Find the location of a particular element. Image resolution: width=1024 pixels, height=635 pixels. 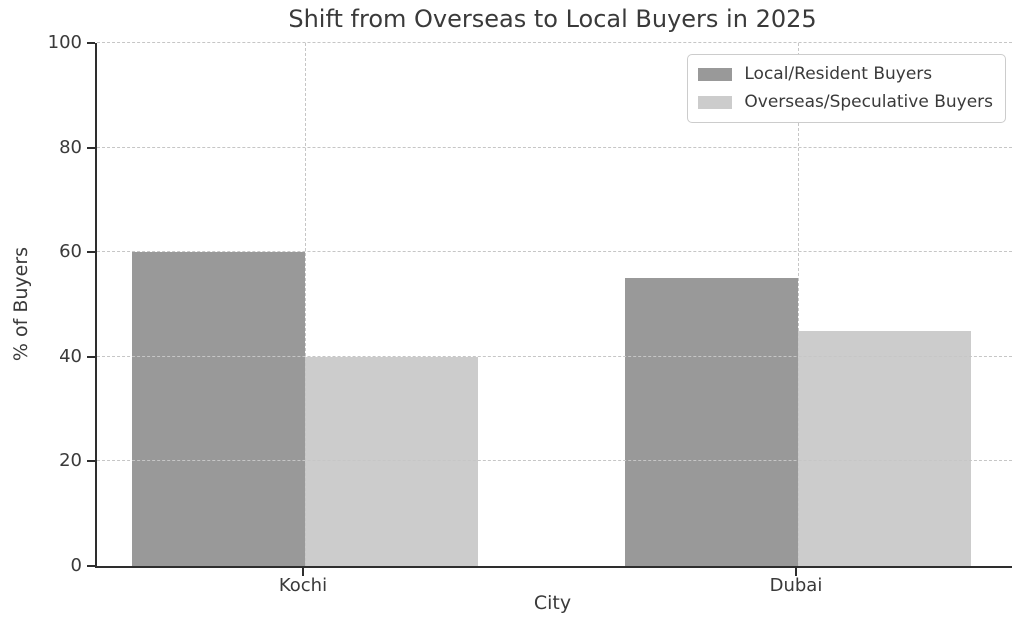

x-tick-mark-kochi is located at coordinates (302, 572).